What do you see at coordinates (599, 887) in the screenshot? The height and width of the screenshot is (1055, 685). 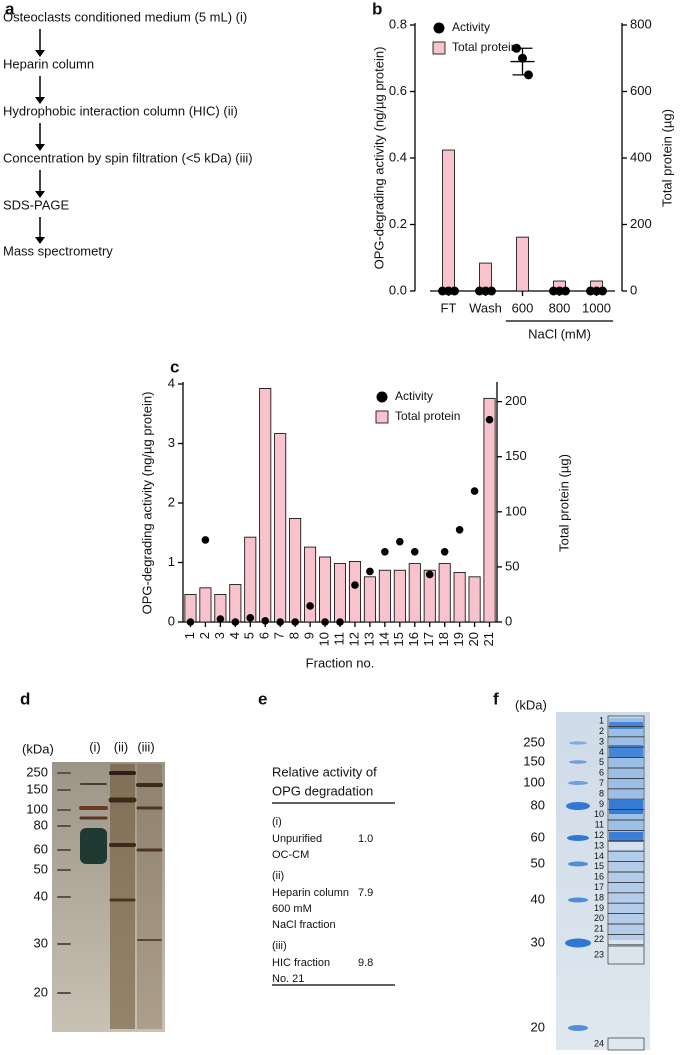 I see `slice-number: 17` at bounding box center [599, 887].